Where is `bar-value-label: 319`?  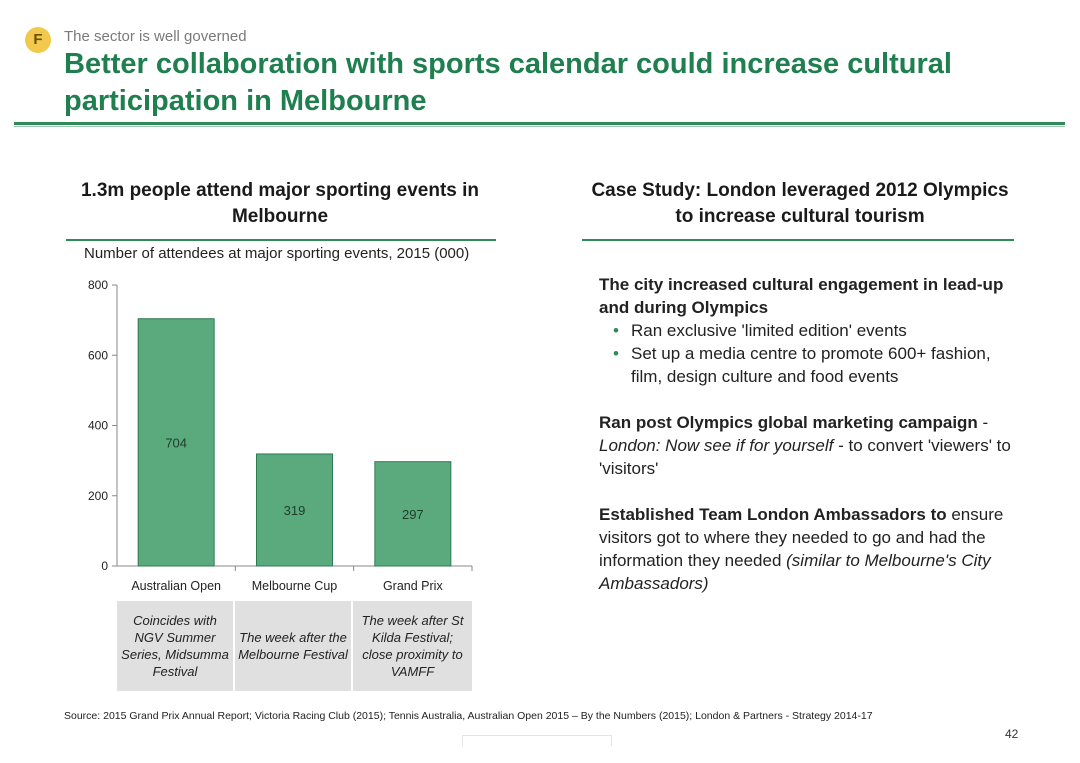
bar-value-label: 319 is located at coordinates (295, 510).